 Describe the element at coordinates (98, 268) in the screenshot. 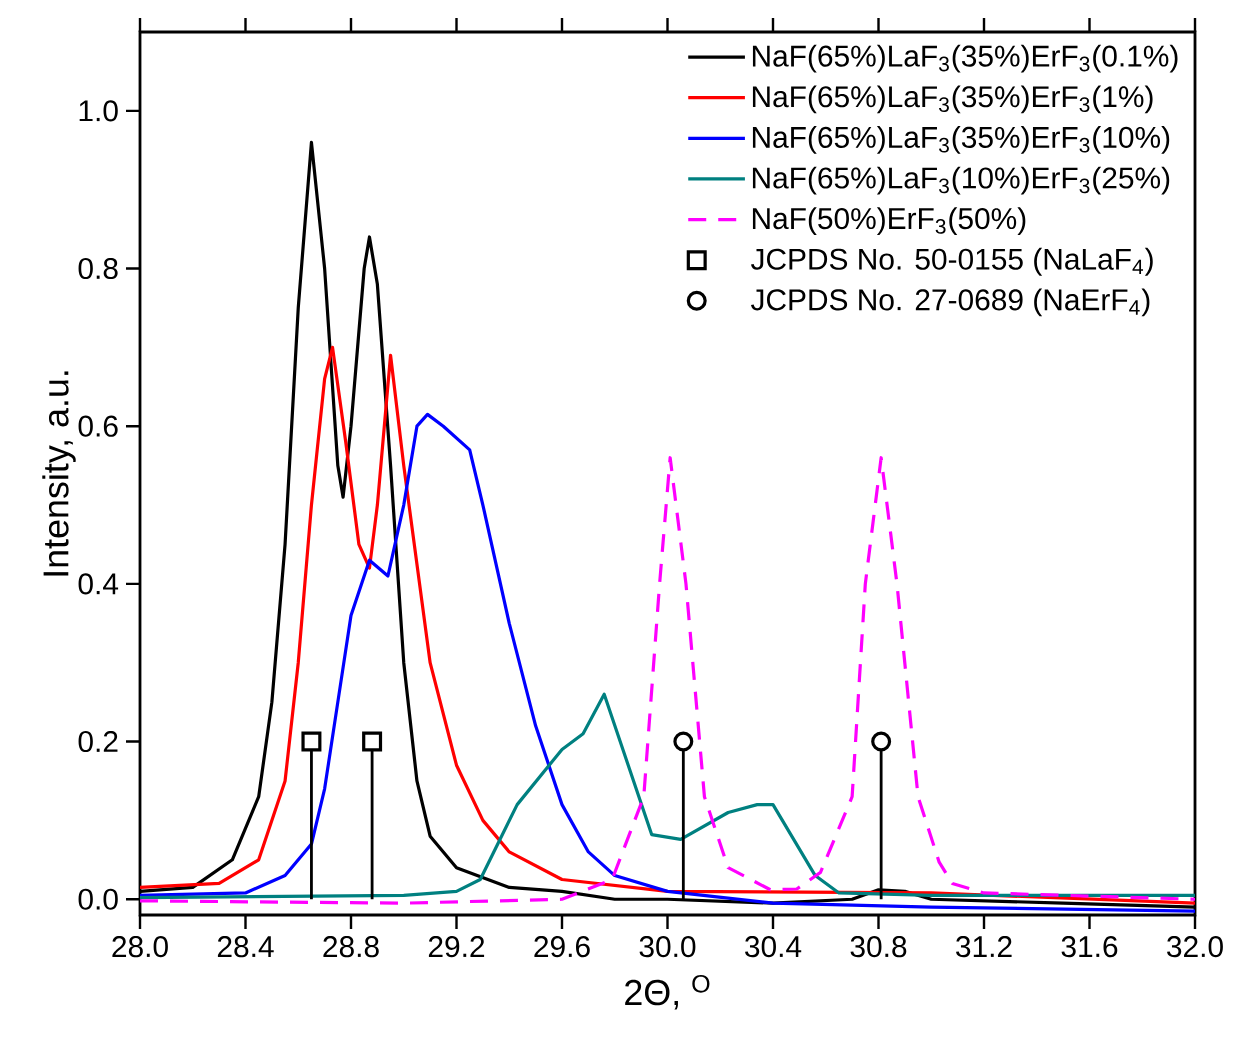

I see `y-tick-label: 0.8` at that location.